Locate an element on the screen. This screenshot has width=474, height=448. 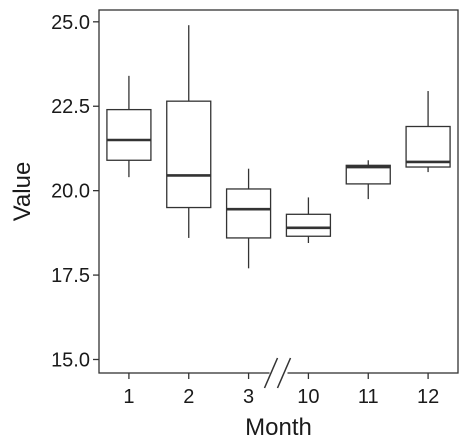
x-axis-title: Month is located at coordinates (278, 427).